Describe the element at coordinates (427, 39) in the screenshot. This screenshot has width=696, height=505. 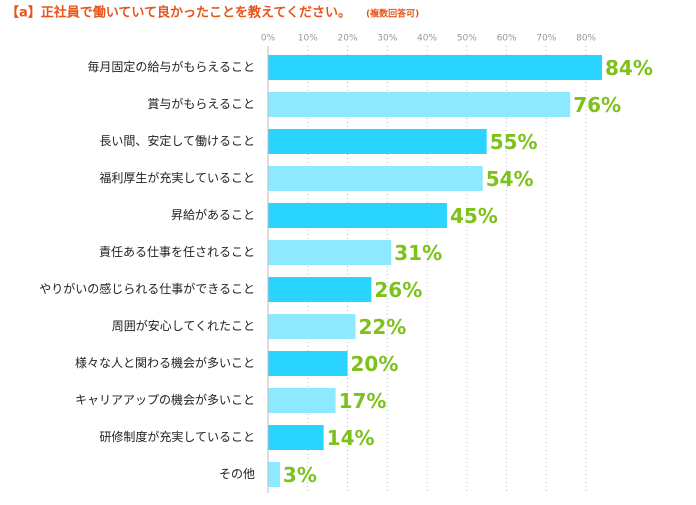
I see `x-tick-label: 40%` at that location.